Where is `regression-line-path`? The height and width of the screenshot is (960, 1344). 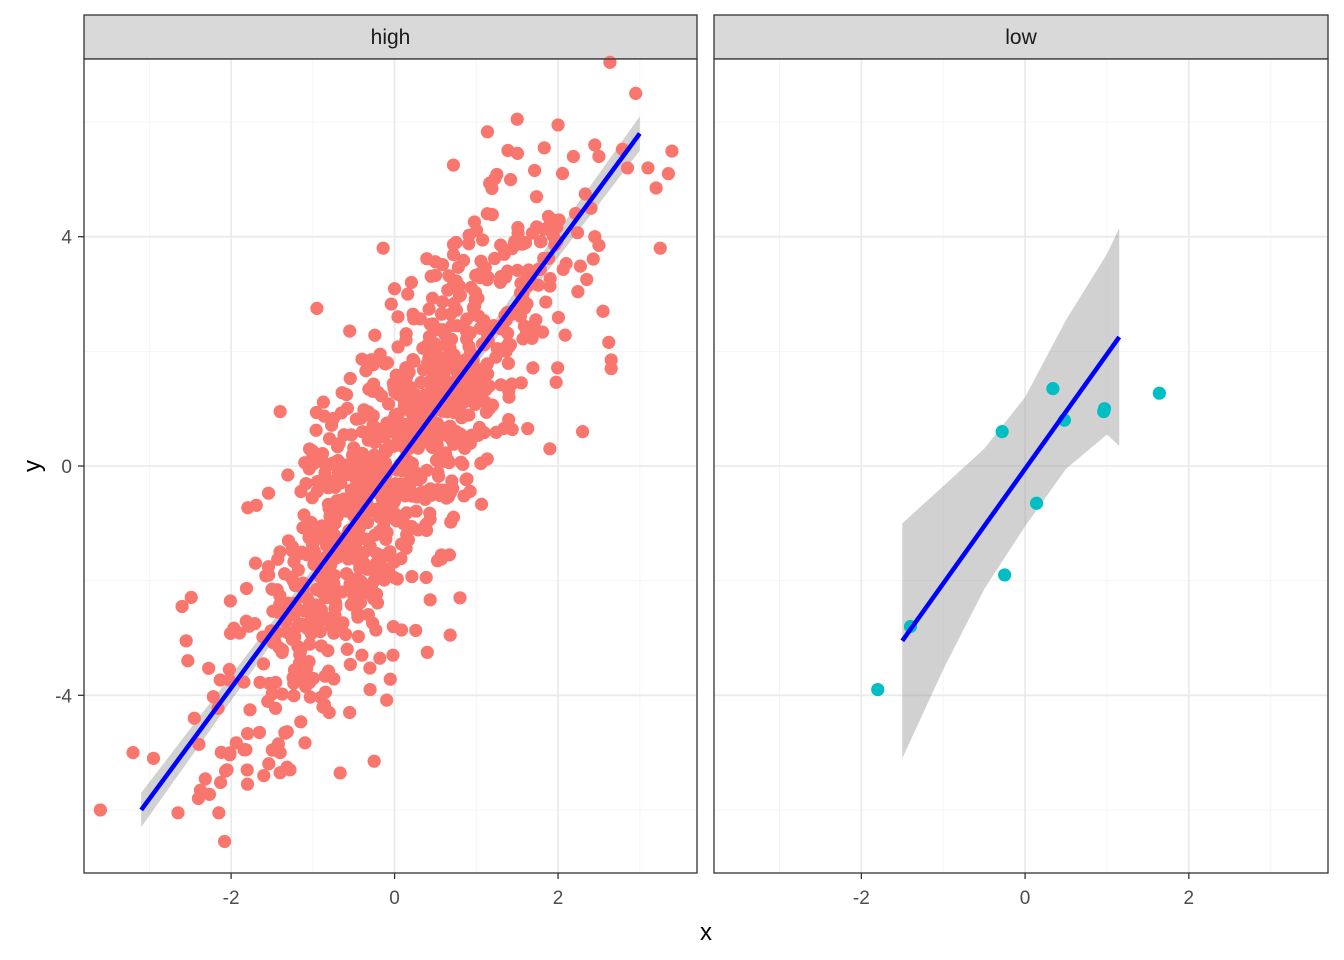
regression-line-path is located at coordinates (1011, 489).